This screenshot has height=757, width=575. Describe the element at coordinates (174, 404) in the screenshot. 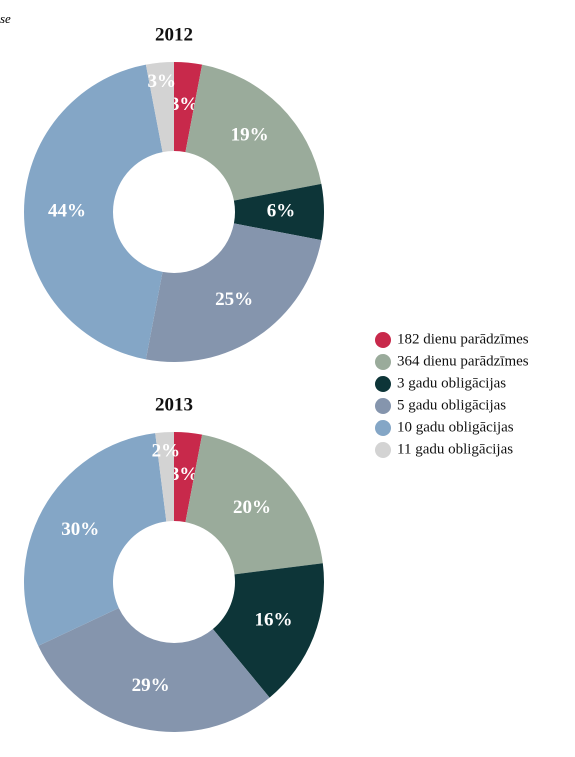

I see `chart-title: 2013` at that location.